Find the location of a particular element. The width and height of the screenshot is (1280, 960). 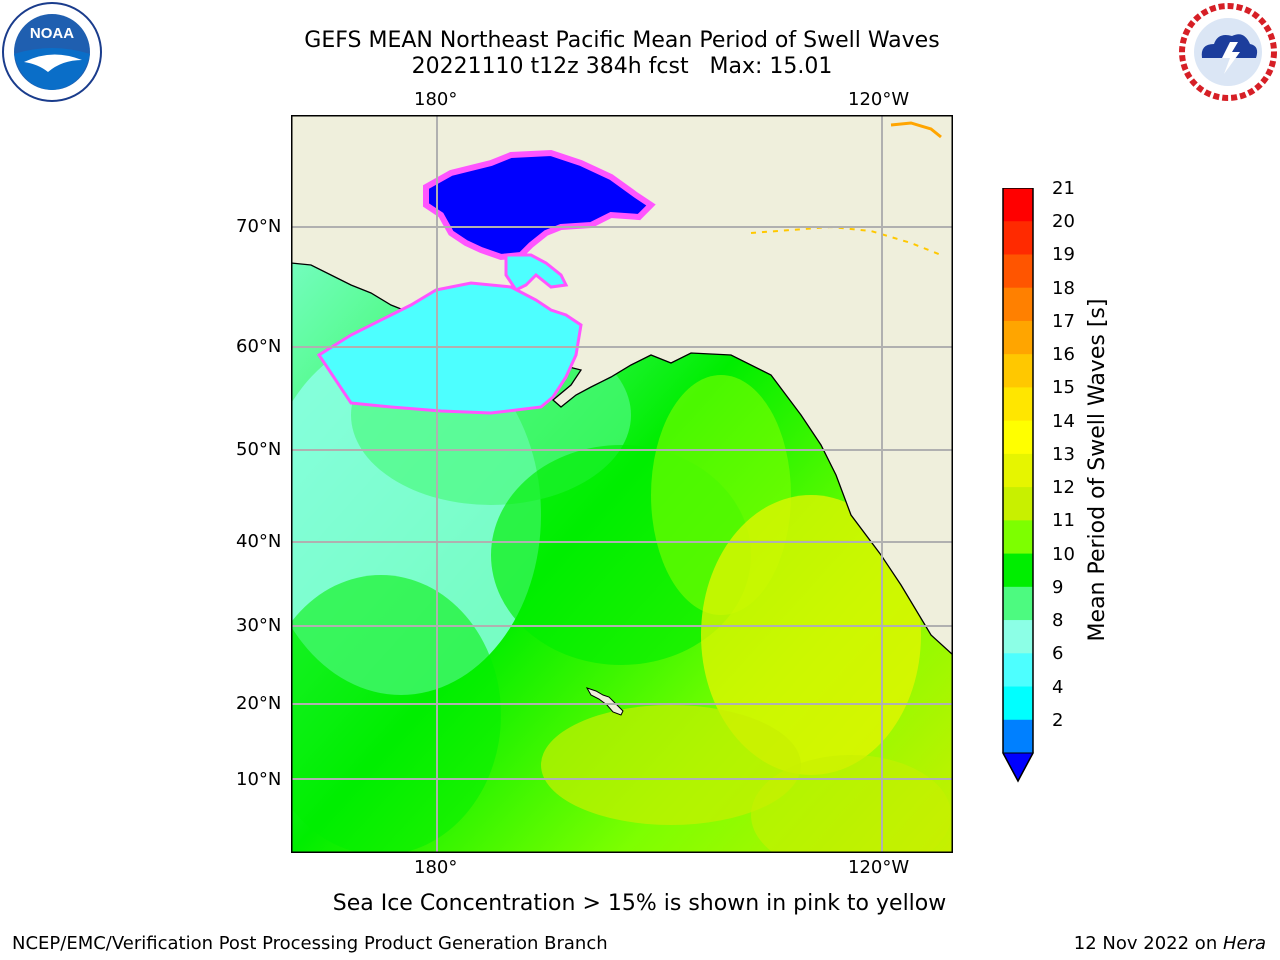

colorbar-tick-label: 6 is located at coordinates (1058, 654).